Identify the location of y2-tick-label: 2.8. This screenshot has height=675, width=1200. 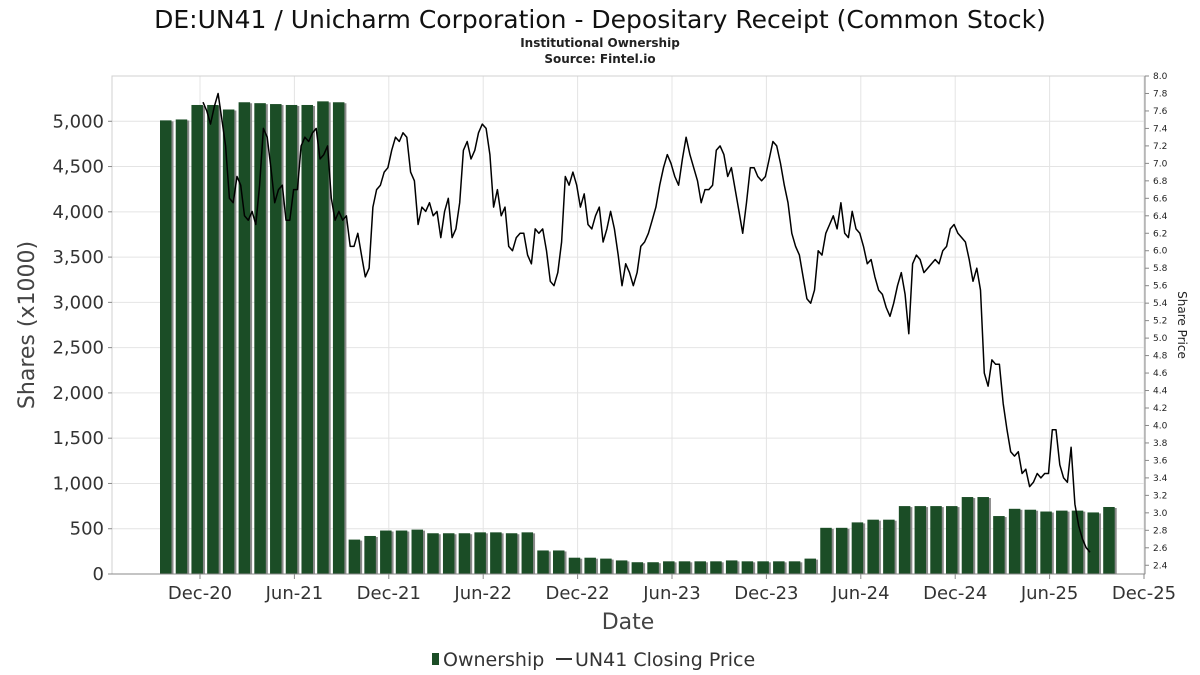
(1160, 531).